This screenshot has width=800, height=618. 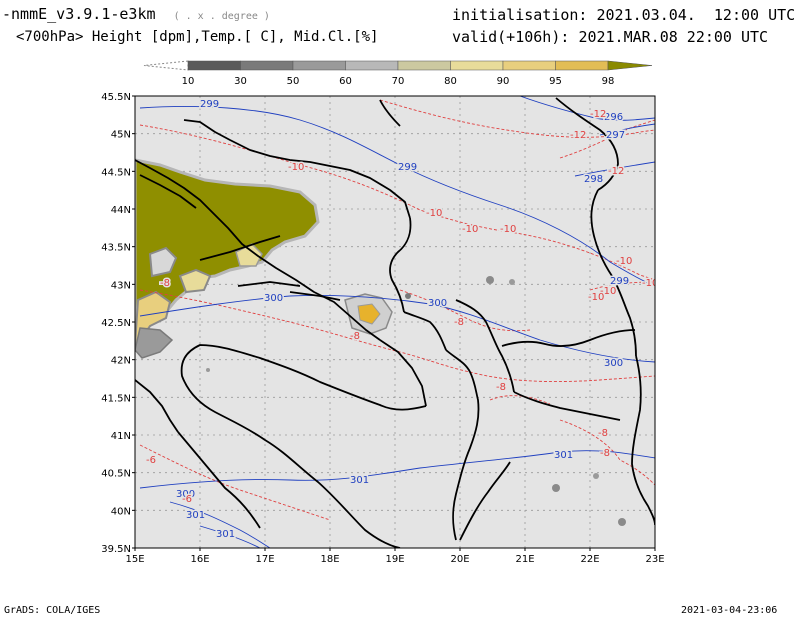 I want to click on cloud-colorbar: 10 30 50 60 70 80 90 95 98, so click(x=398, y=73).